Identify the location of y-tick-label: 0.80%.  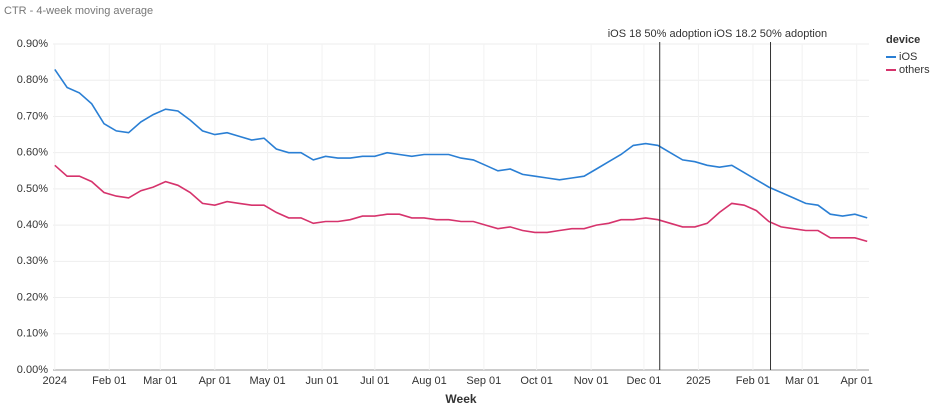
(32, 80).